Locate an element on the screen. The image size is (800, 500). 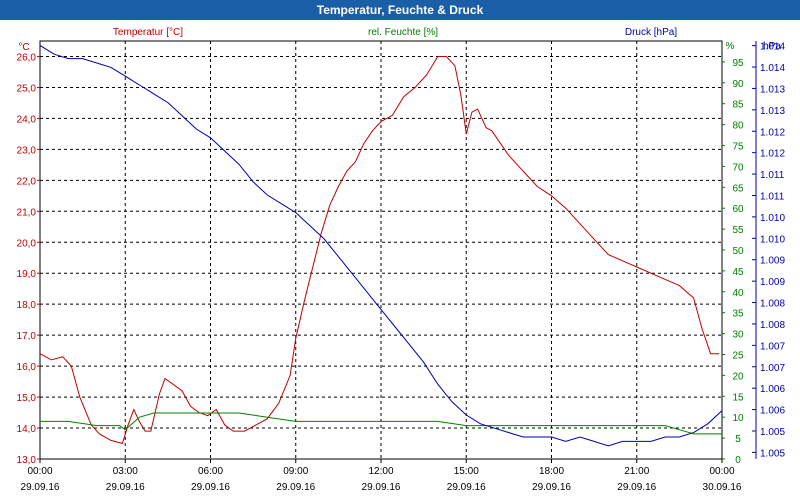
x-tick-label-time: 06:00 is located at coordinates (210, 471).